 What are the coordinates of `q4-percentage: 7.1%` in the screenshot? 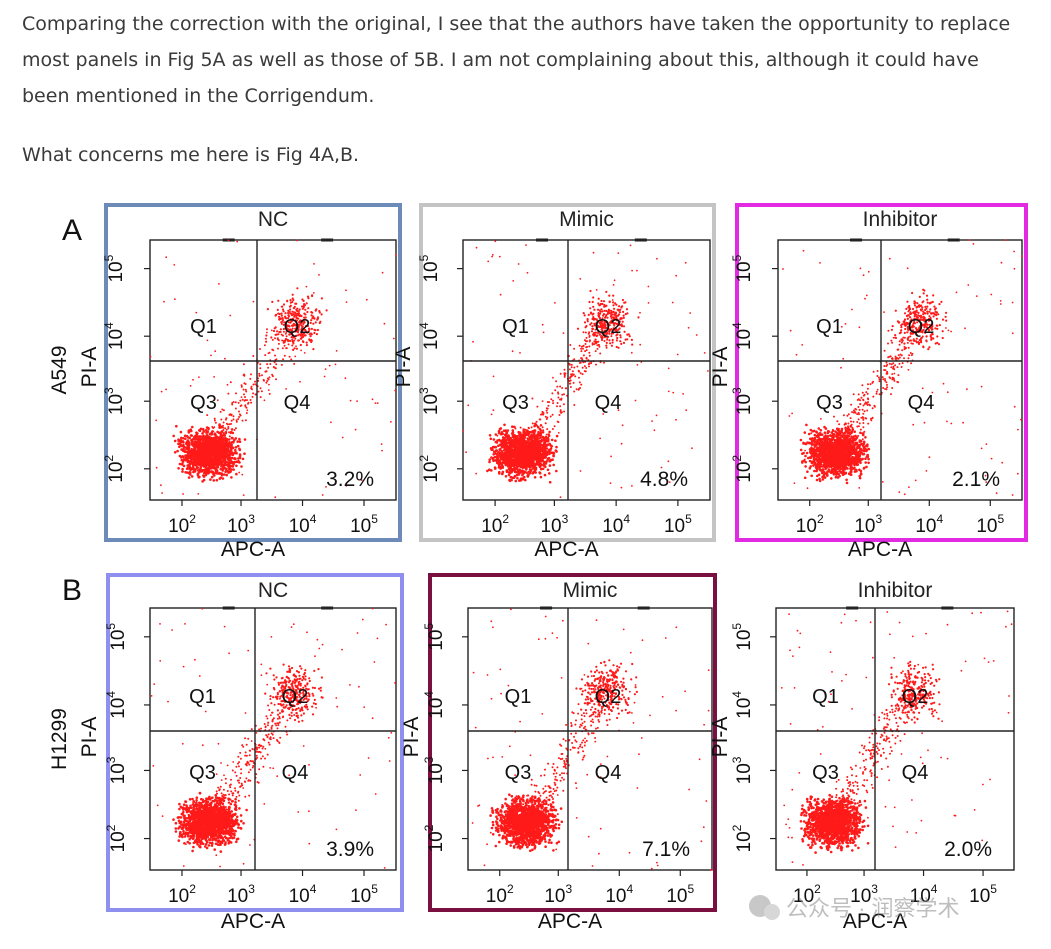 It's located at (666, 849).